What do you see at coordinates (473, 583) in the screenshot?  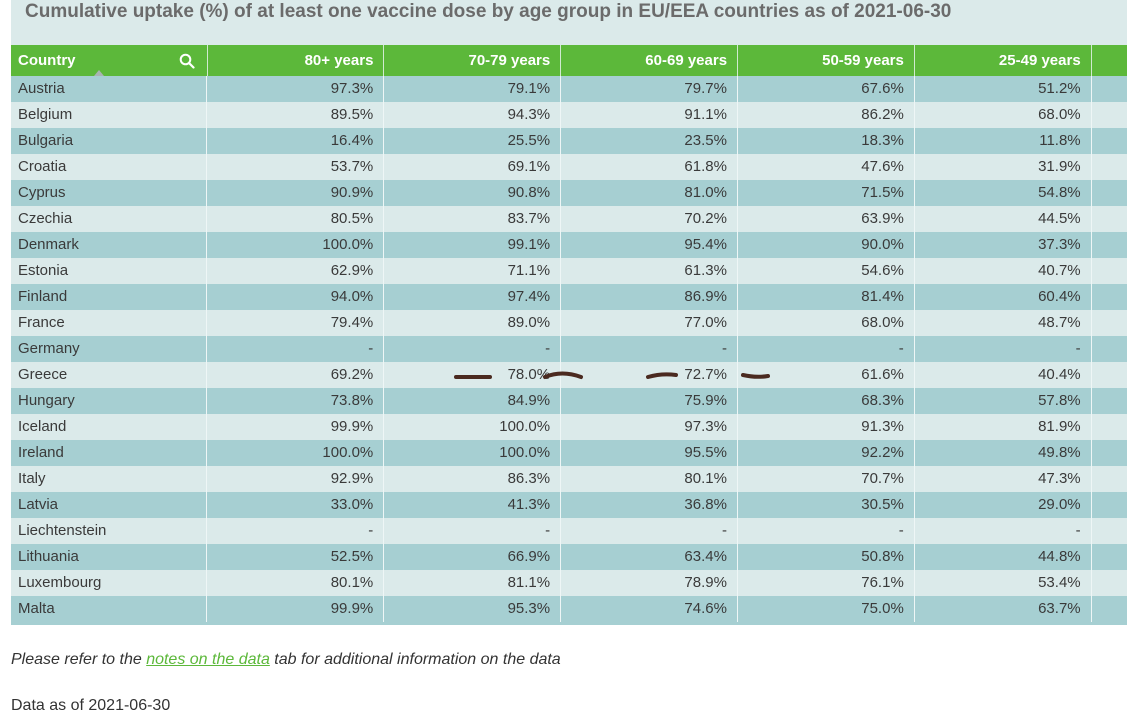 I see `cell-70-79: 81.1%` at bounding box center [473, 583].